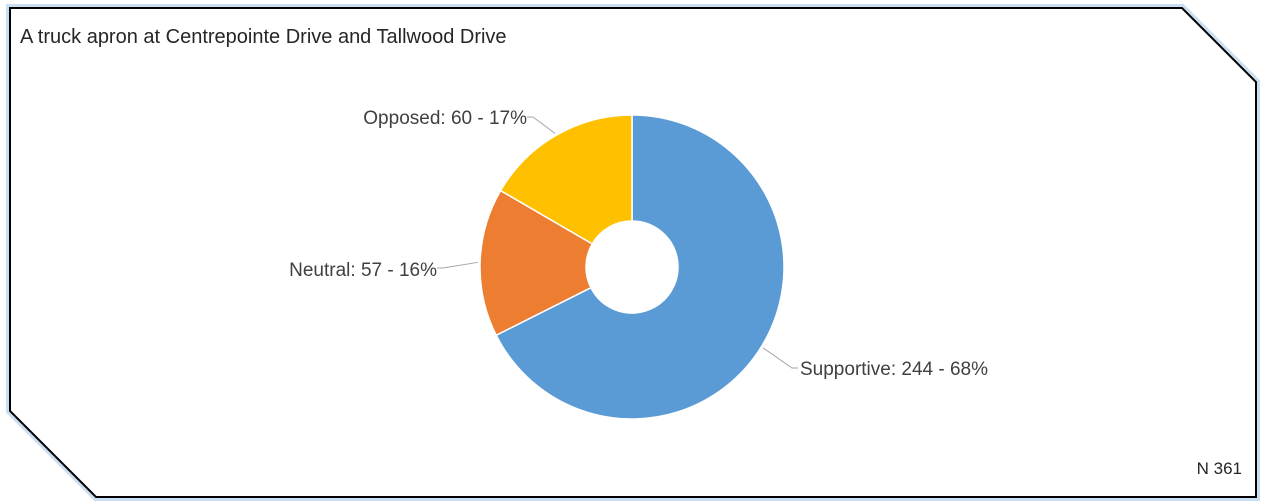 This screenshot has width=1262, height=503. I want to click on leader-line-opposed, so click(541, 125).